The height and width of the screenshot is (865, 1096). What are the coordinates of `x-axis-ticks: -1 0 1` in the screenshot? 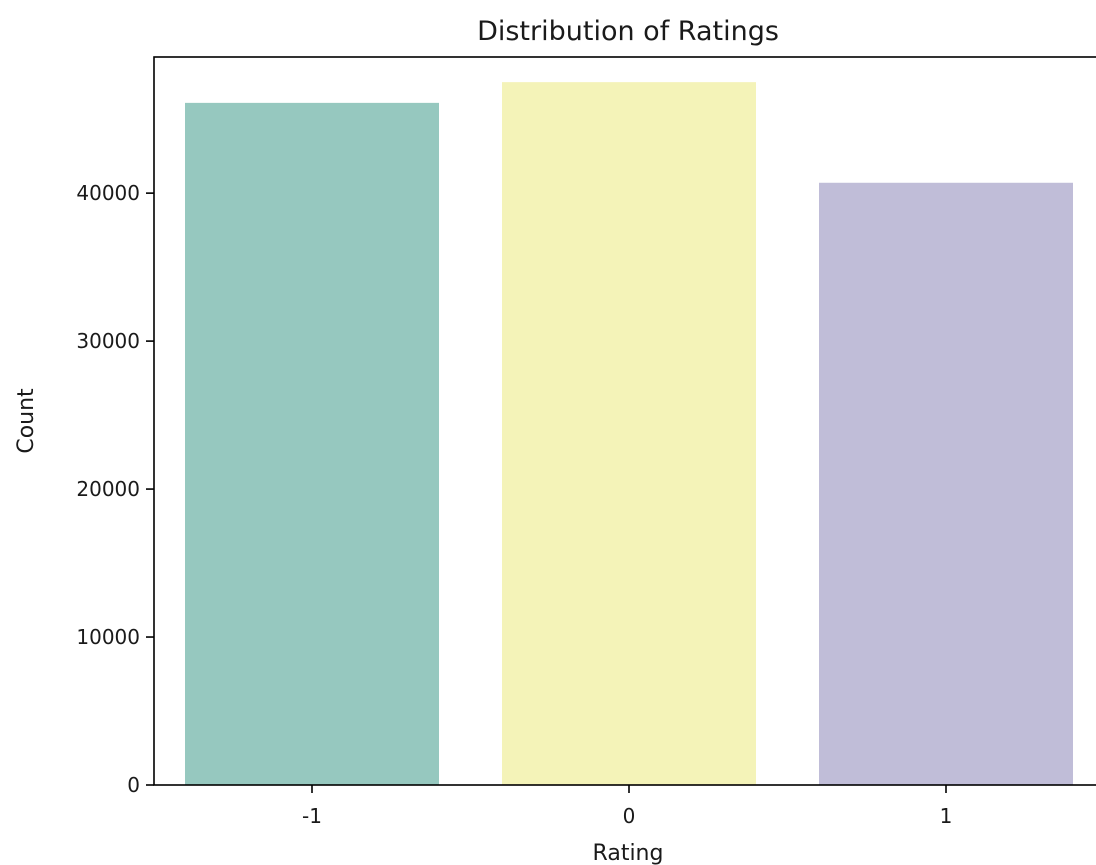 It's located at (627, 806).